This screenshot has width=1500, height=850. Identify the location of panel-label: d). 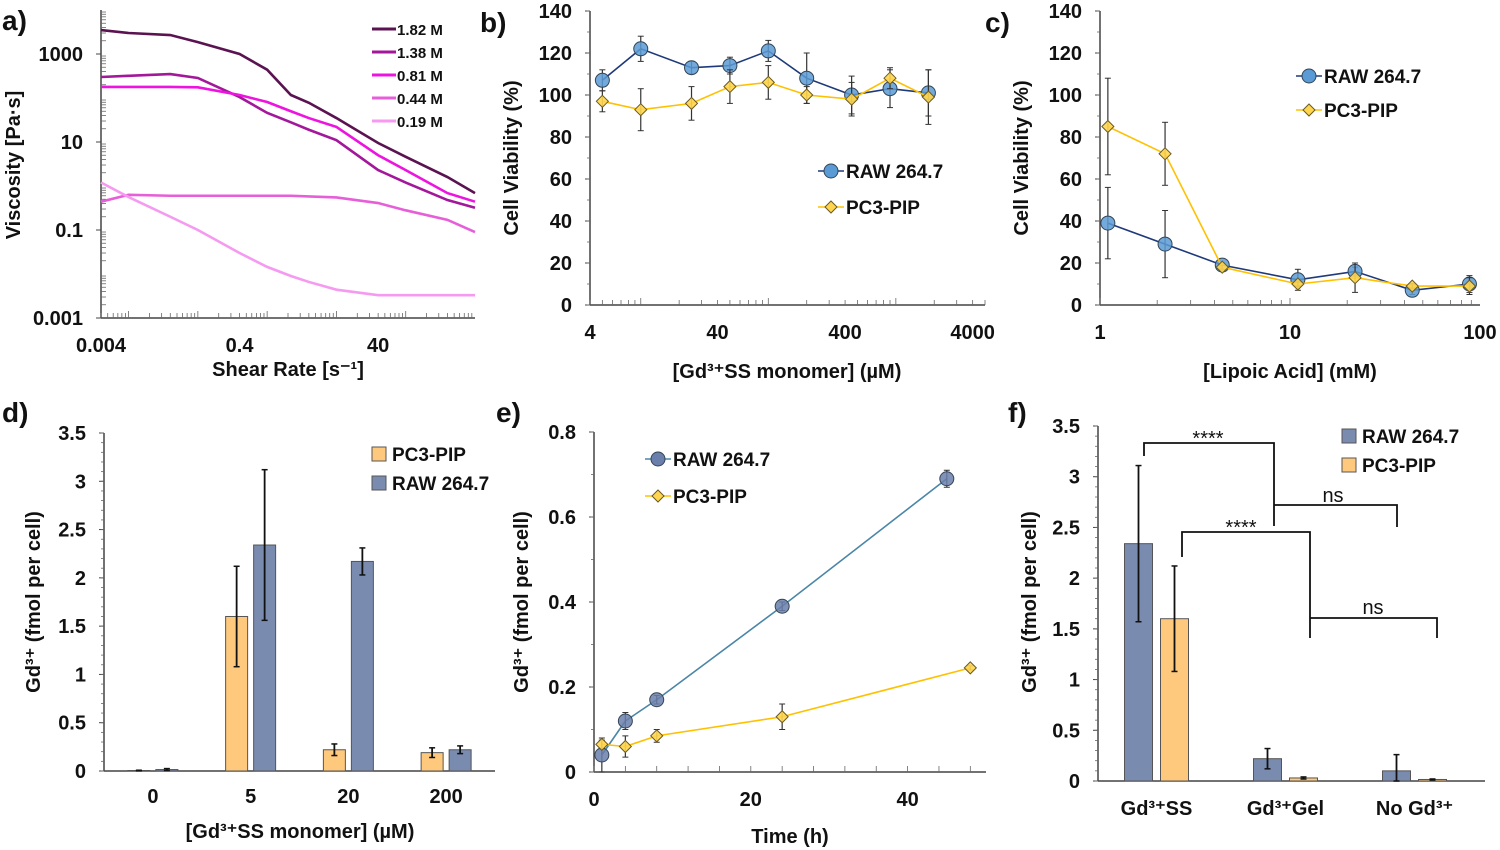
(15, 412).